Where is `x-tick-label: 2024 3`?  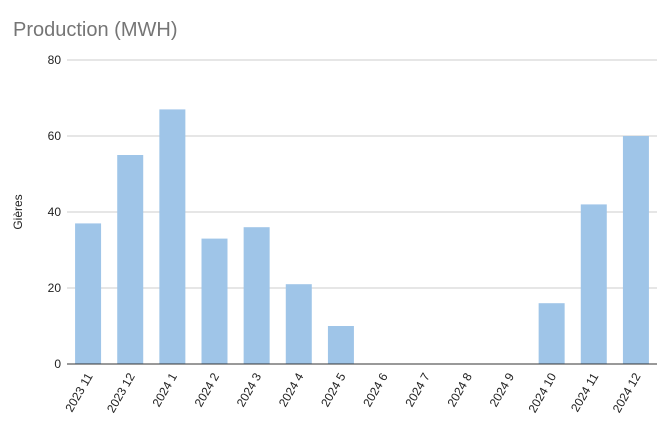
x-tick-label: 2024 3 is located at coordinates (249, 389).